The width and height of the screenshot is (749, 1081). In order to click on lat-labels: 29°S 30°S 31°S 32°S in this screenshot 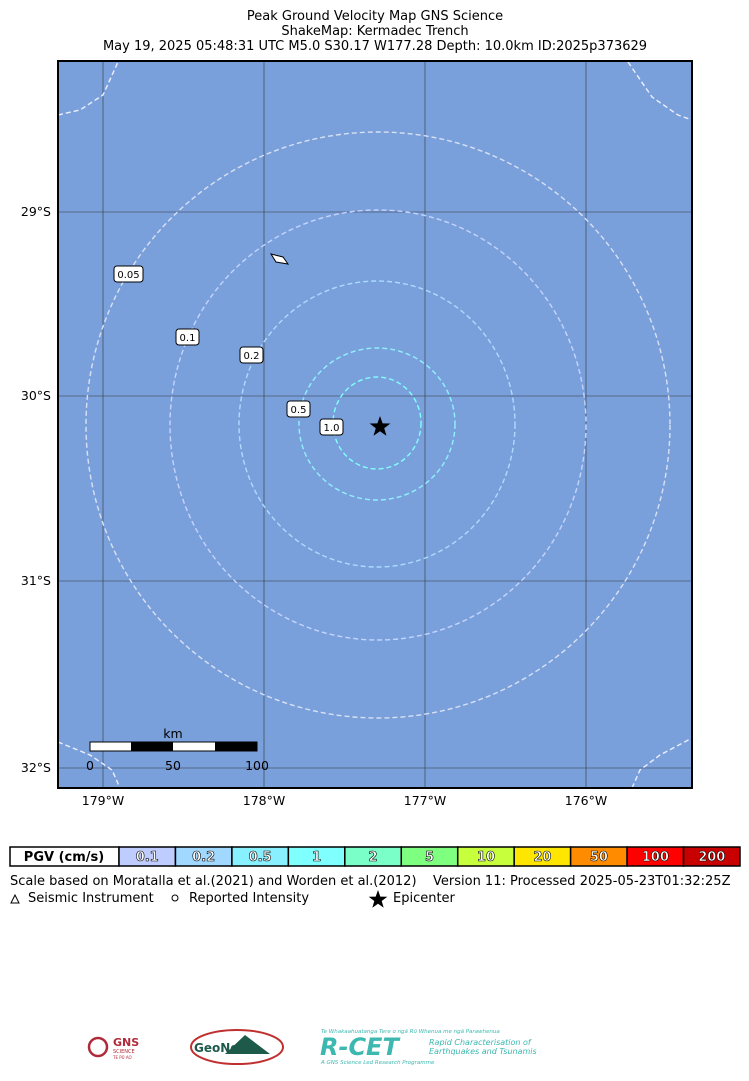, I will do `click(36, 489)`.